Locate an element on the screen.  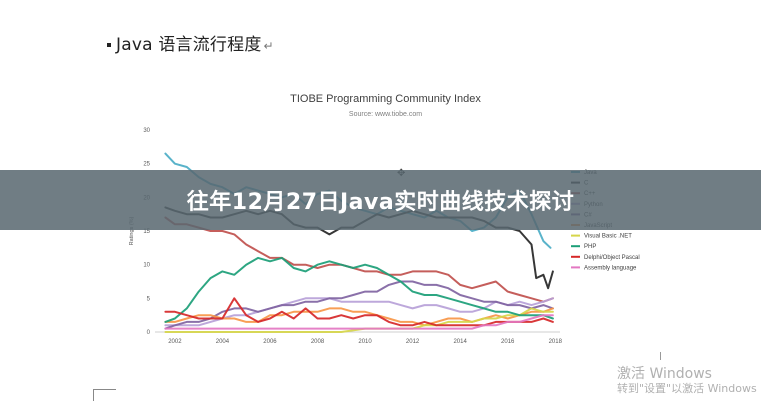
article-title: 往年12月27日Java实时曲线技术探讨 is located at coordinates (380, 202).